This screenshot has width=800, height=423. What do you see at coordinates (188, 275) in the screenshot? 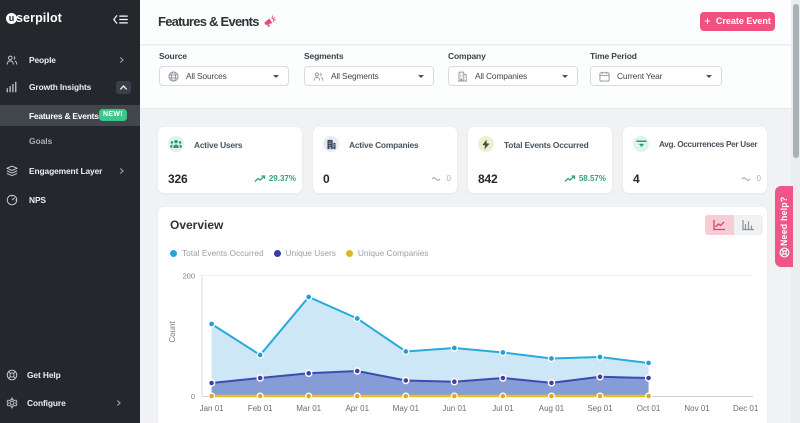
I see `svg-text: 200` at bounding box center [188, 275].